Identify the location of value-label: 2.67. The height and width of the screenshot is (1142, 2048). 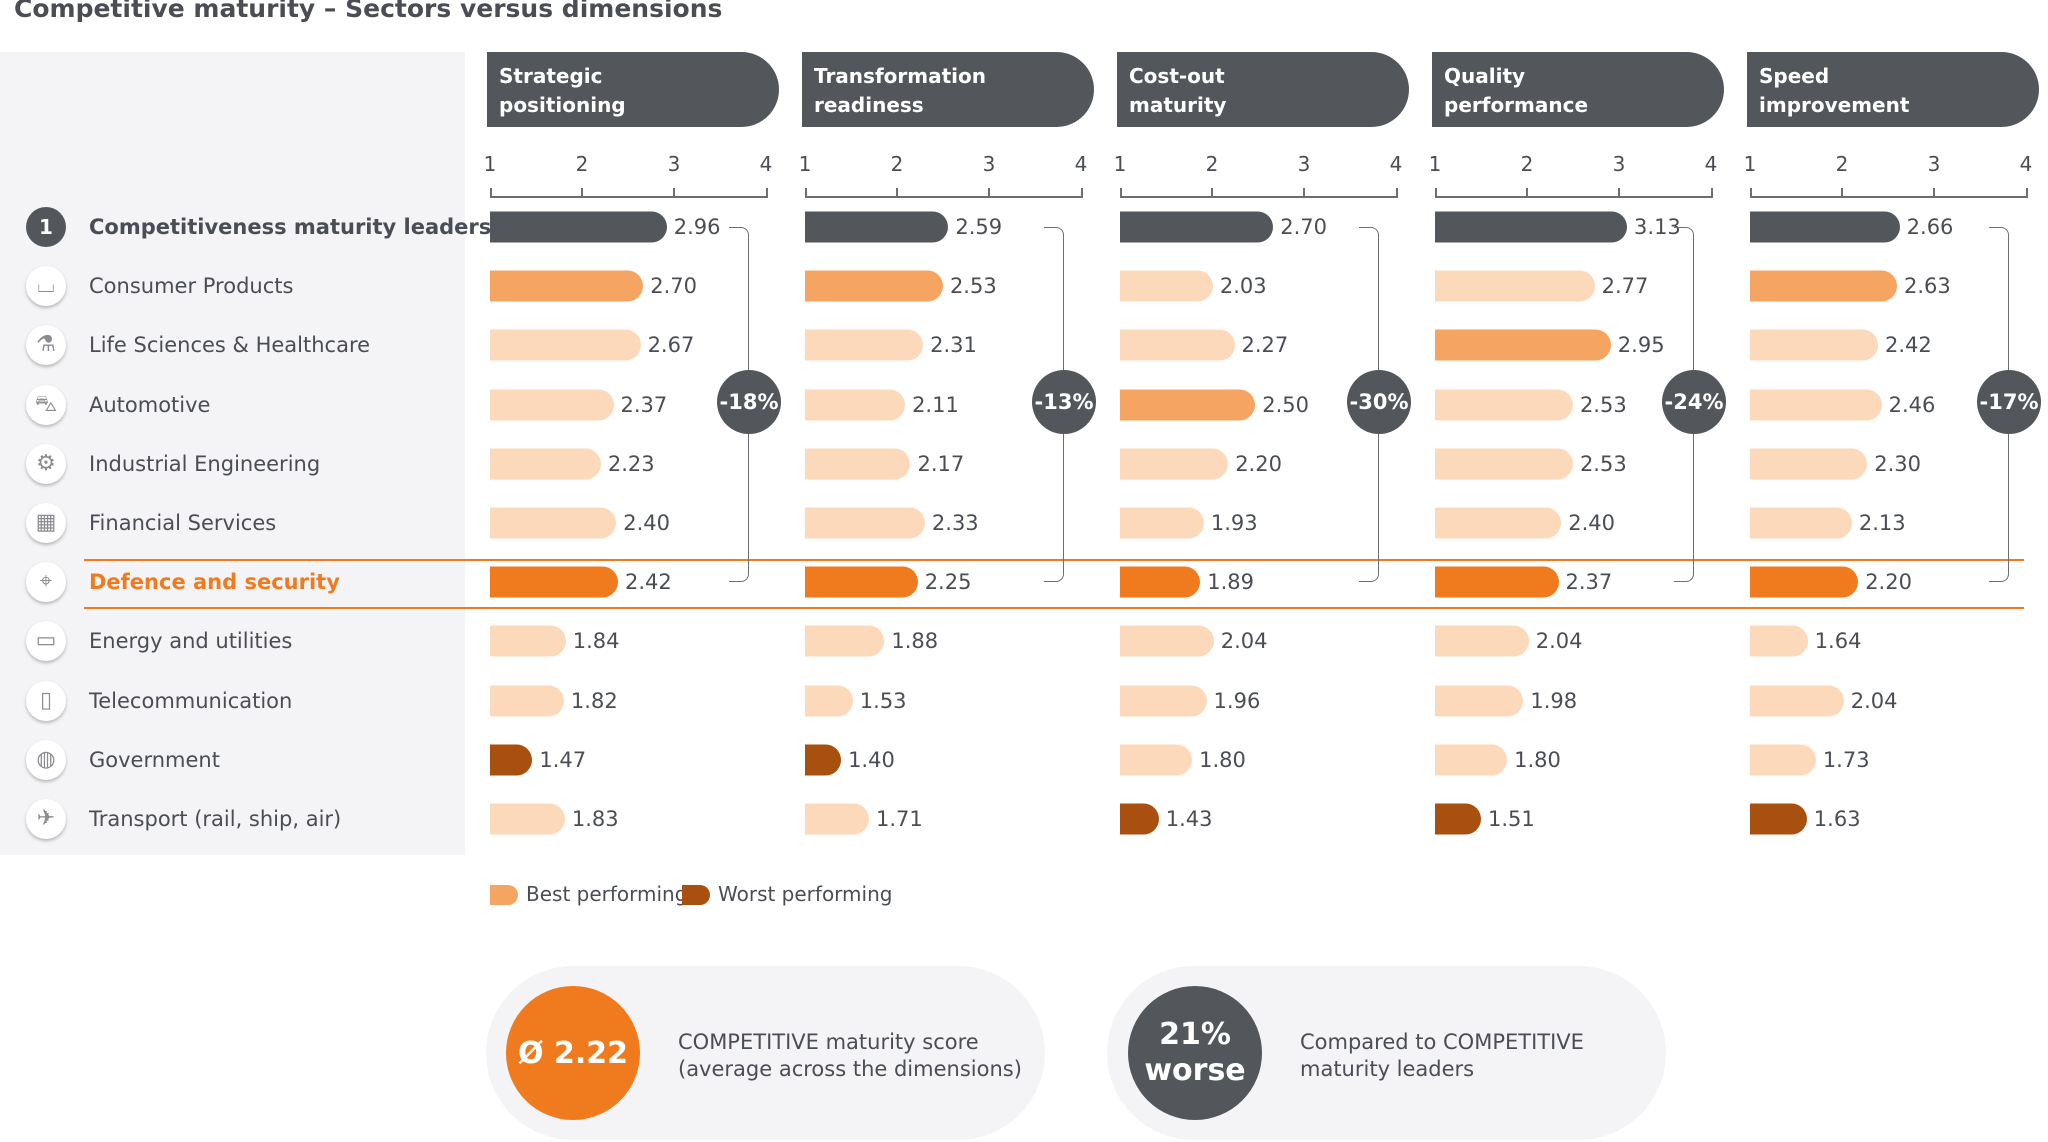
(671, 345).